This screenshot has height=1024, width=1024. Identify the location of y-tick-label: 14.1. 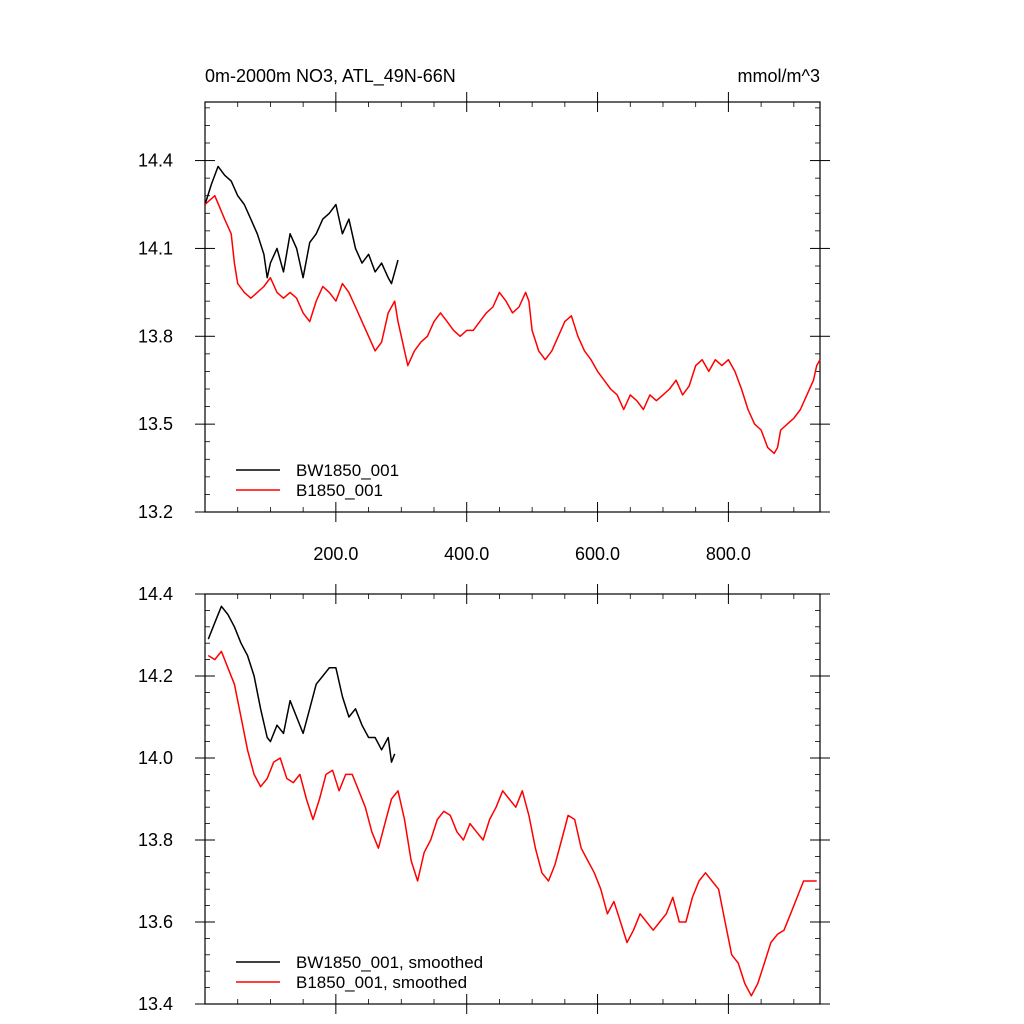
(155, 248).